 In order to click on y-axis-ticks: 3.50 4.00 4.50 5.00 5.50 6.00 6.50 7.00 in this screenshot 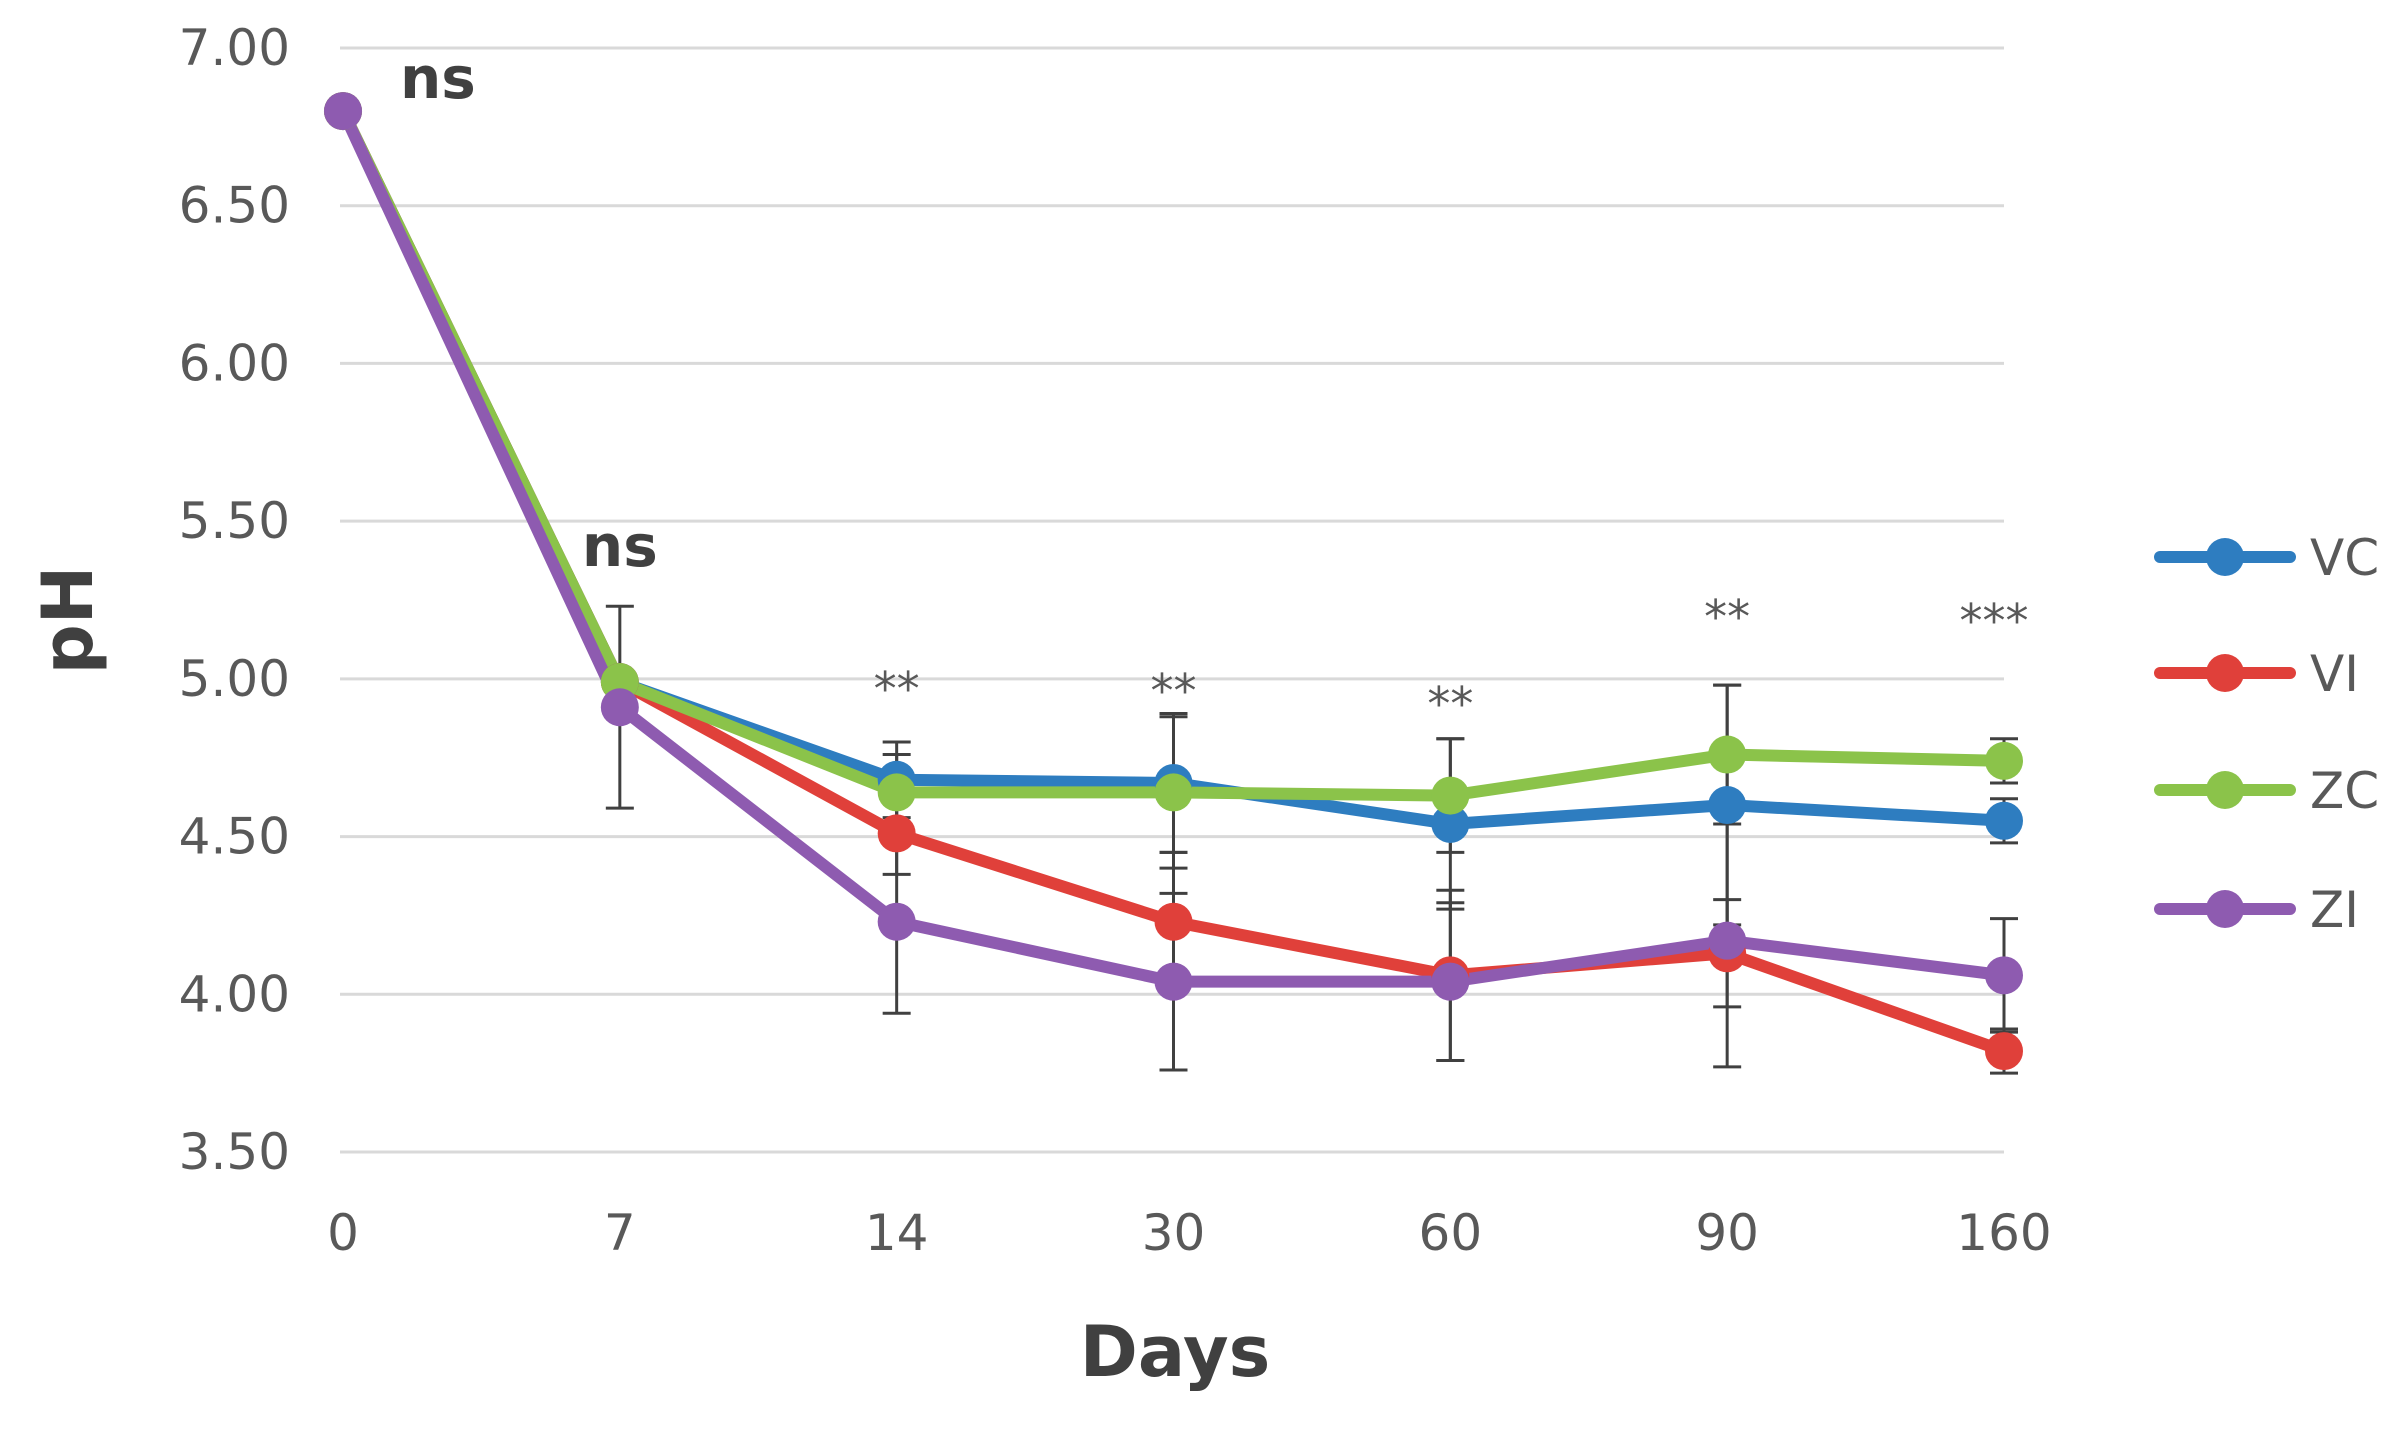, I will do `click(234, 600)`.